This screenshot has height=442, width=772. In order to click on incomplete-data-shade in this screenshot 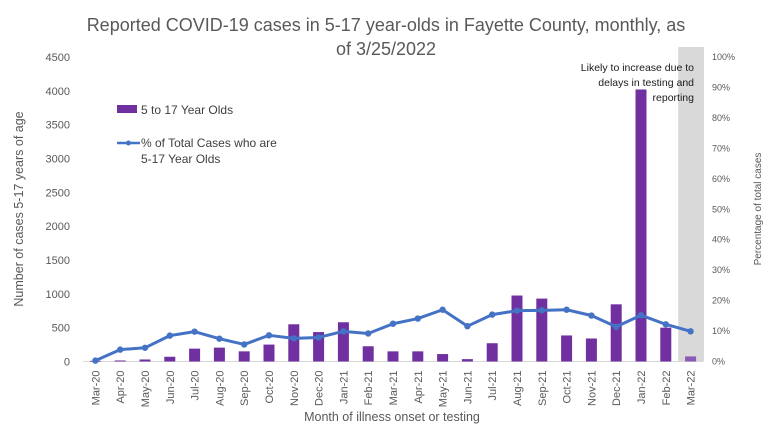, I will do `click(691, 204)`.